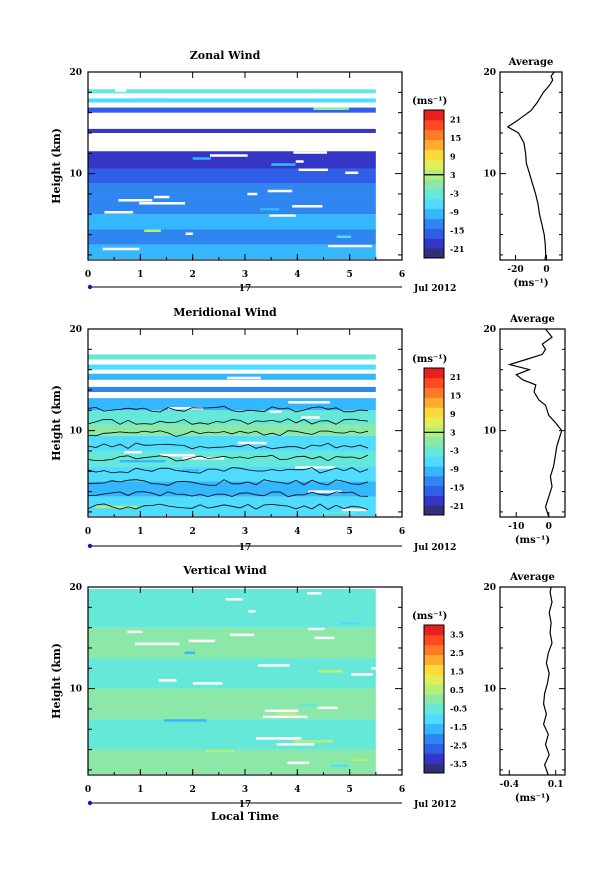 The height and width of the screenshot is (872, 615). What do you see at coordinates (457, 506) in the screenshot?
I see `colorbar-tick-label: -21` at bounding box center [457, 506].